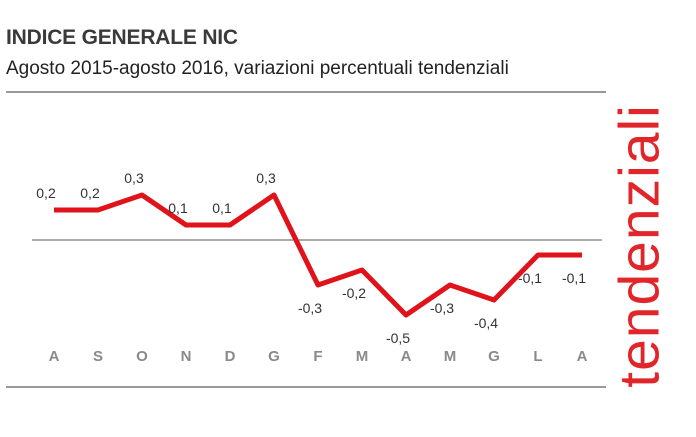 This screenshot has width=696, height=437. What do you see at coordinates (98, 356) in the screenshot?
I see `x-tick-label: S` at bounding box center [98, 356].